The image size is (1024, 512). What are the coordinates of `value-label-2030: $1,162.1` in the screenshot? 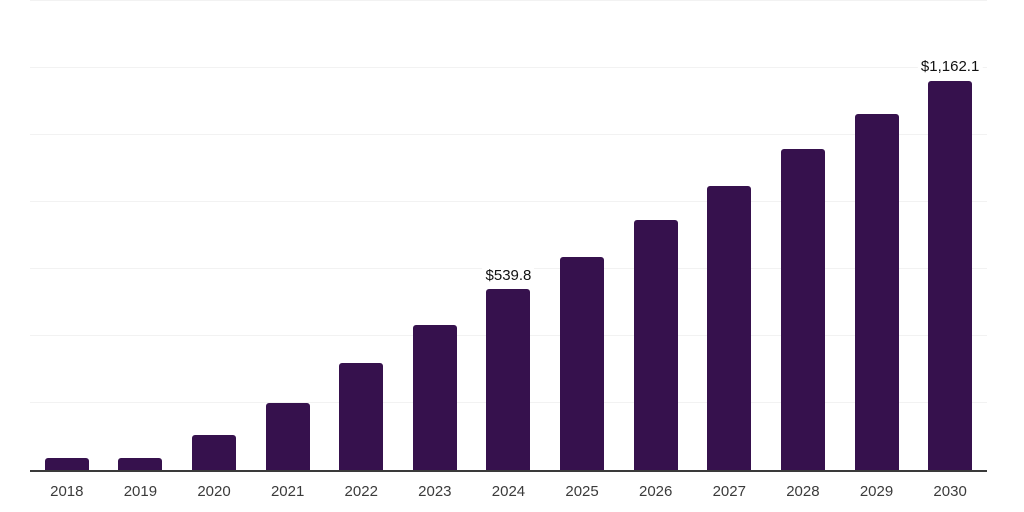 It's located at (950, 67).